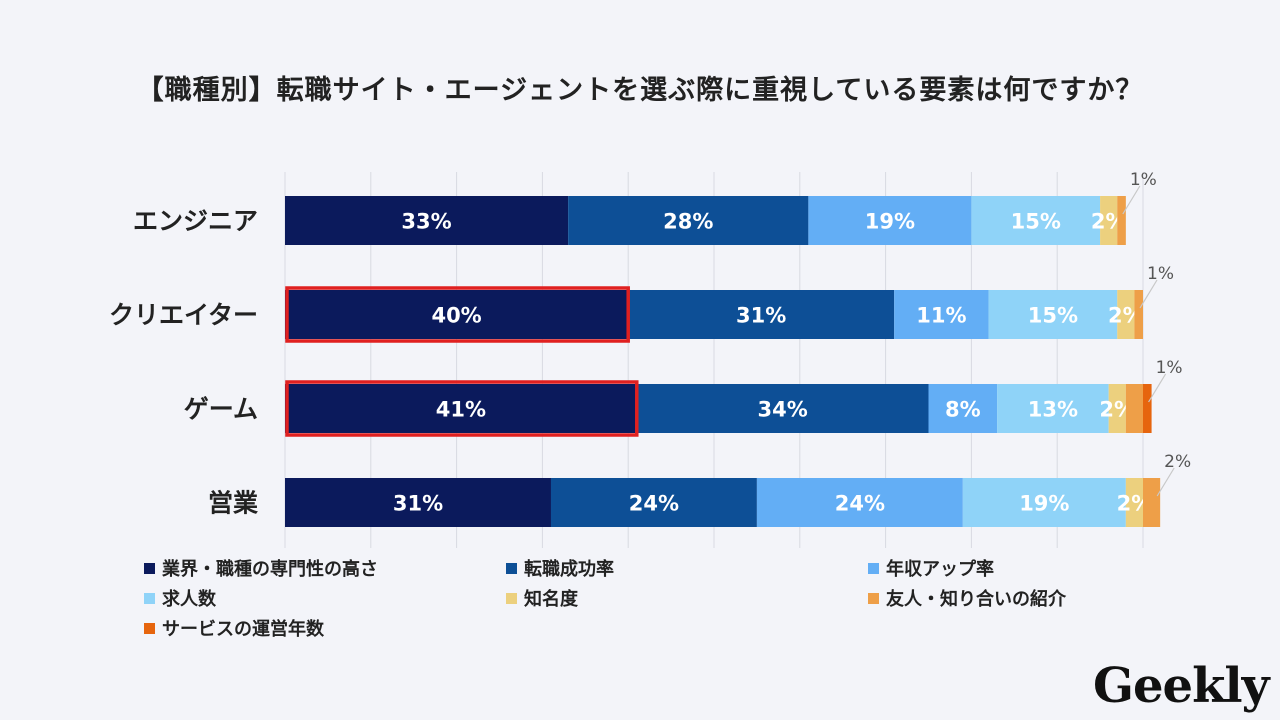  What do you see at coordinates (1018, 568) in the screenshot?
I see `legend-item: 年収アップ率` at bounding box center [1018, 568].